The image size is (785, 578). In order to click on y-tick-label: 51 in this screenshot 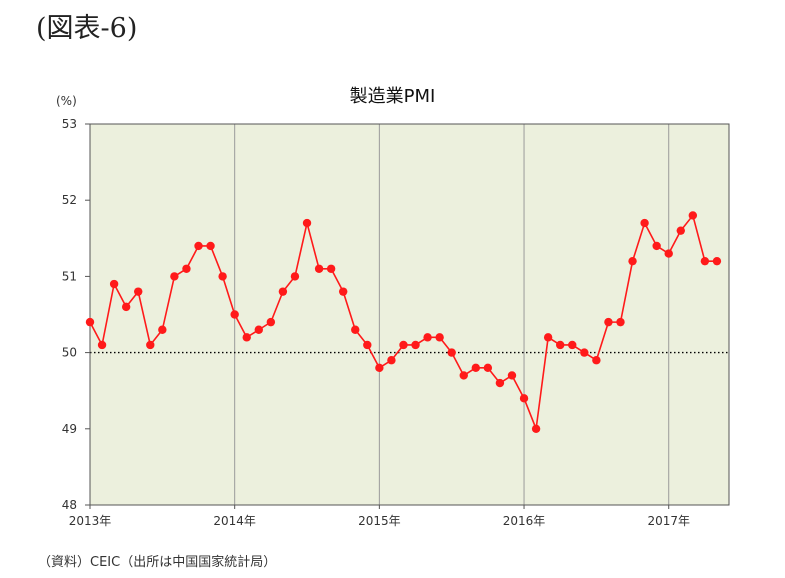, I will do `click(69, 276)`.